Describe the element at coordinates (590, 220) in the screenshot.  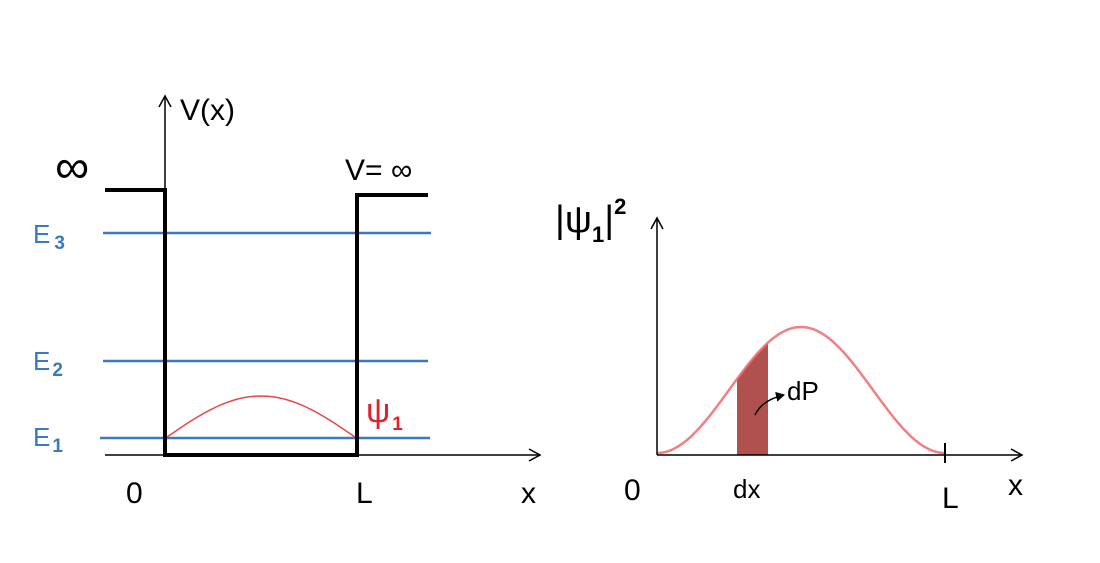
I see `y-axis-label: |ψ1|2` at that location.